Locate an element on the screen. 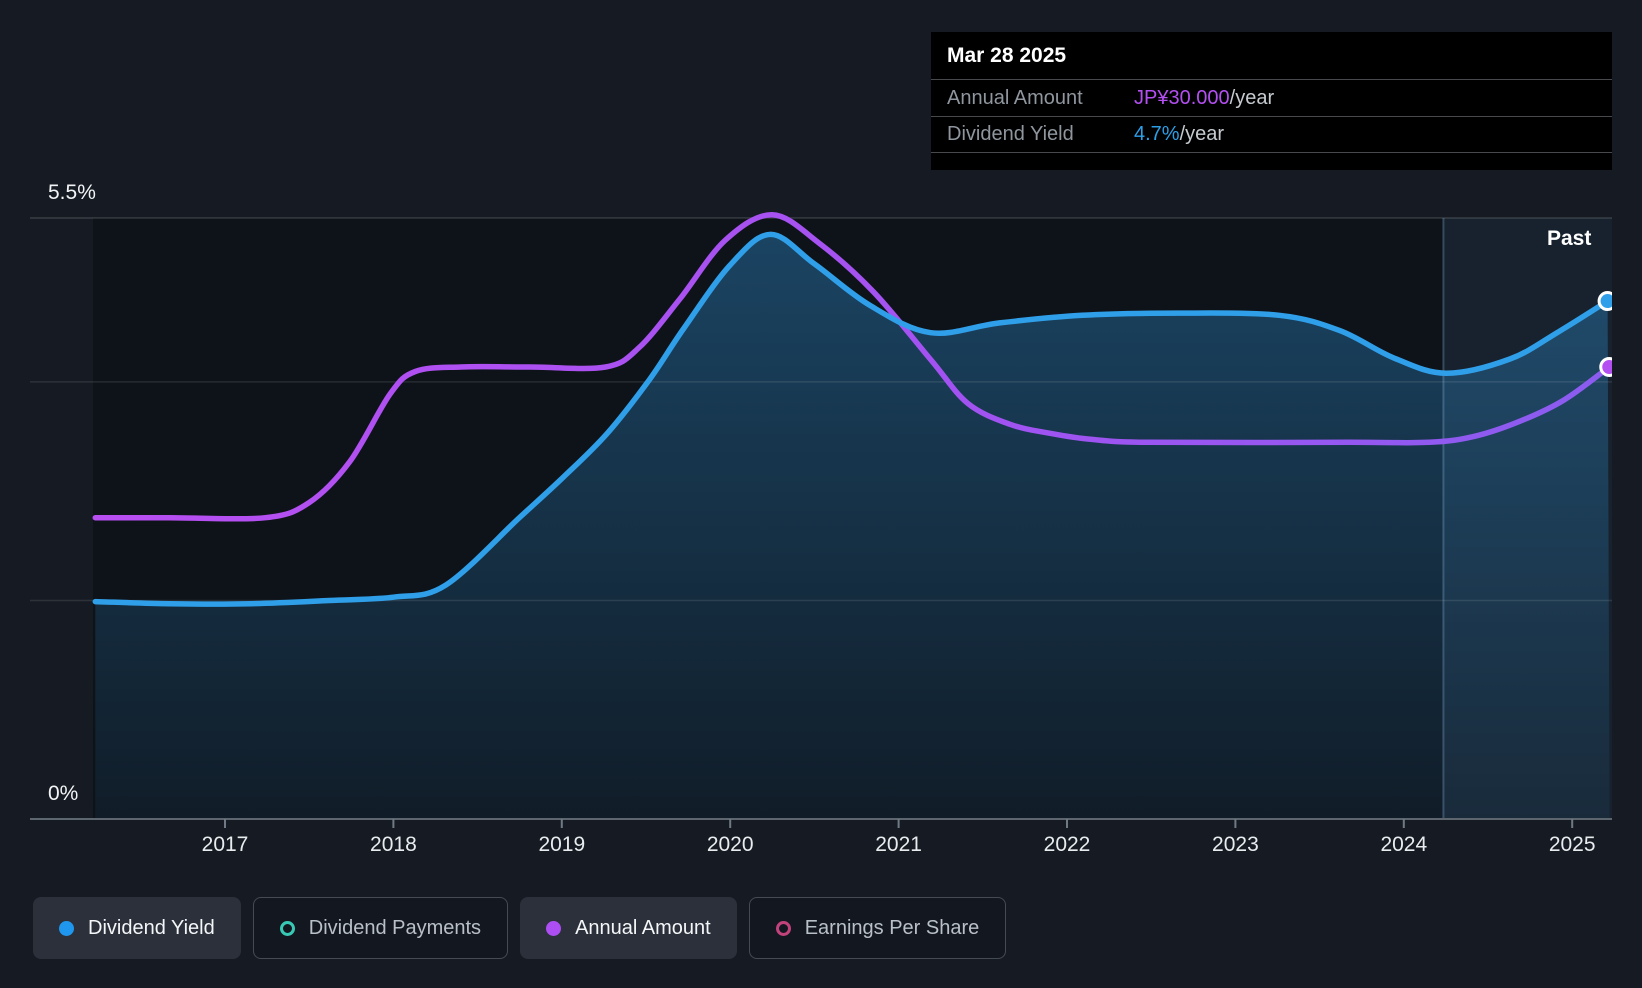  tooltip-value: 4.7%/year is located at coordinates (1179, 134).